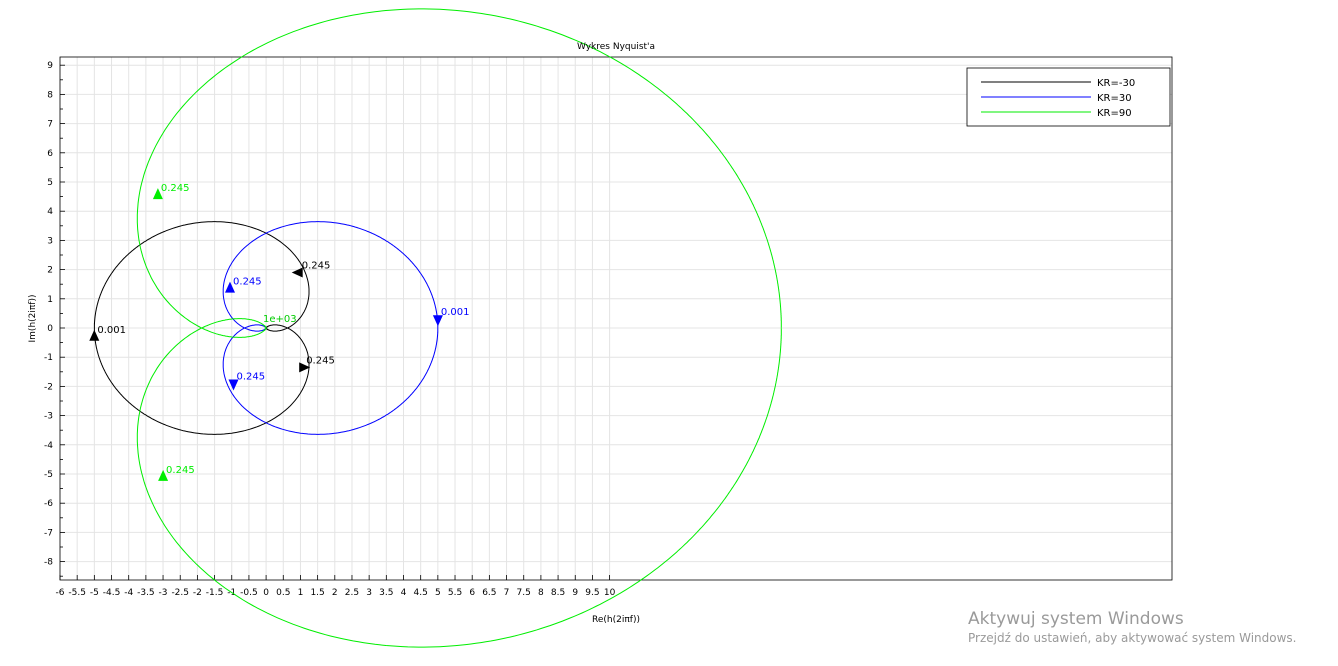 This screenshot has height=666, width=1338. I want to click on x-tick-label: -0.5, so click(249, 593).